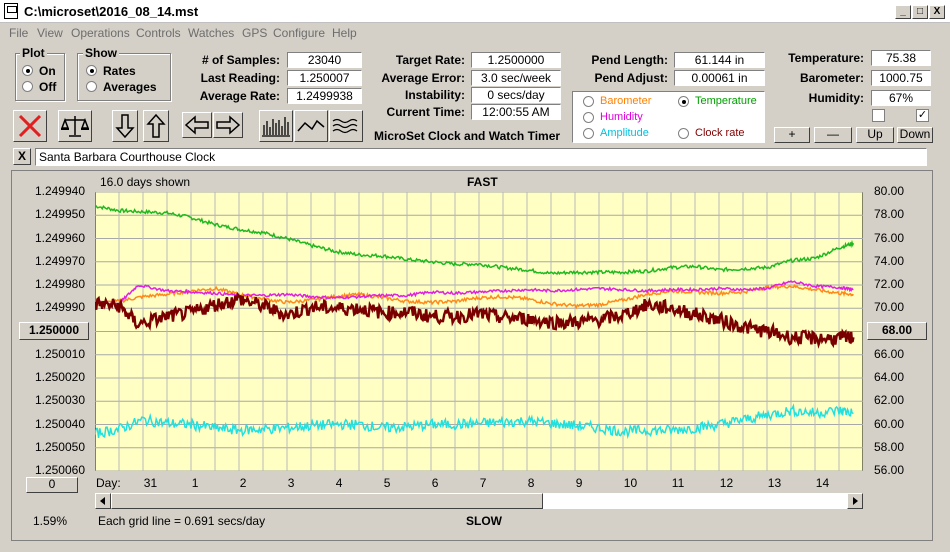  Describe the element at coordinates (101, 53) in the screenshot. I see `show-group-title: Show` at that location.